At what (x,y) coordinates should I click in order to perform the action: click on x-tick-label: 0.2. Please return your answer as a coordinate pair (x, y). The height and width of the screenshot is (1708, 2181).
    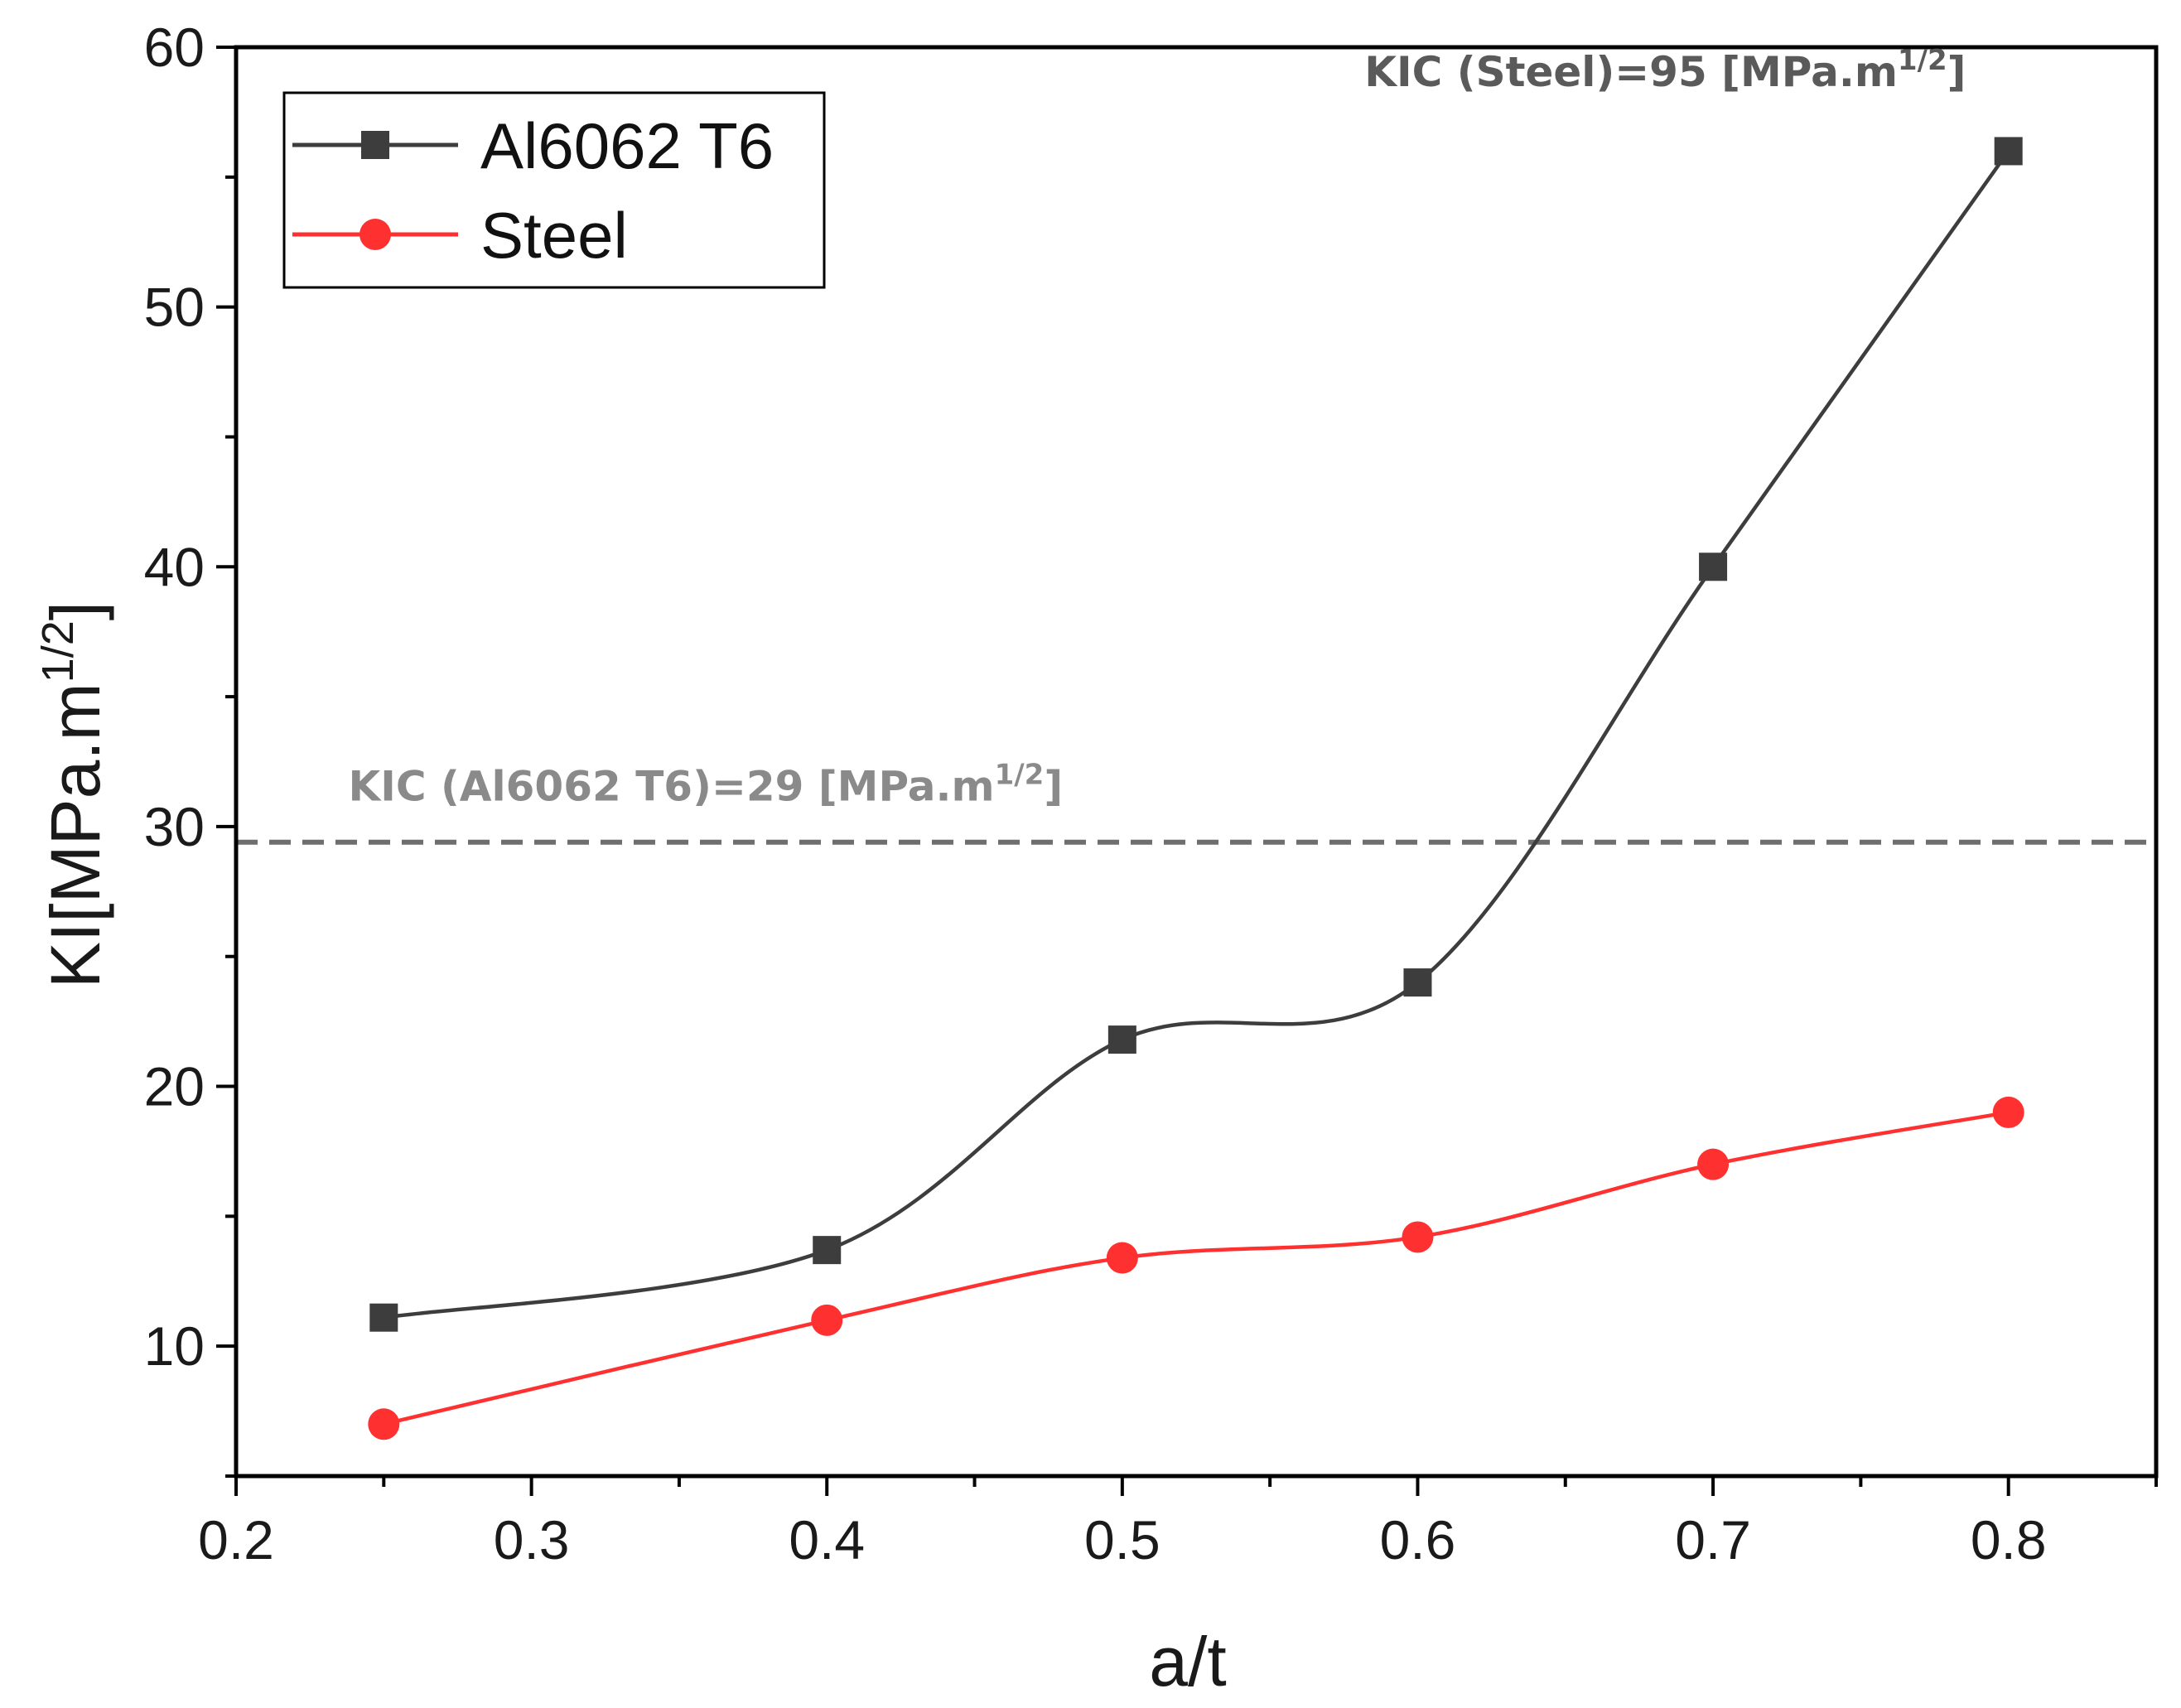
    Looking at the image, I should click on (236, 1539).